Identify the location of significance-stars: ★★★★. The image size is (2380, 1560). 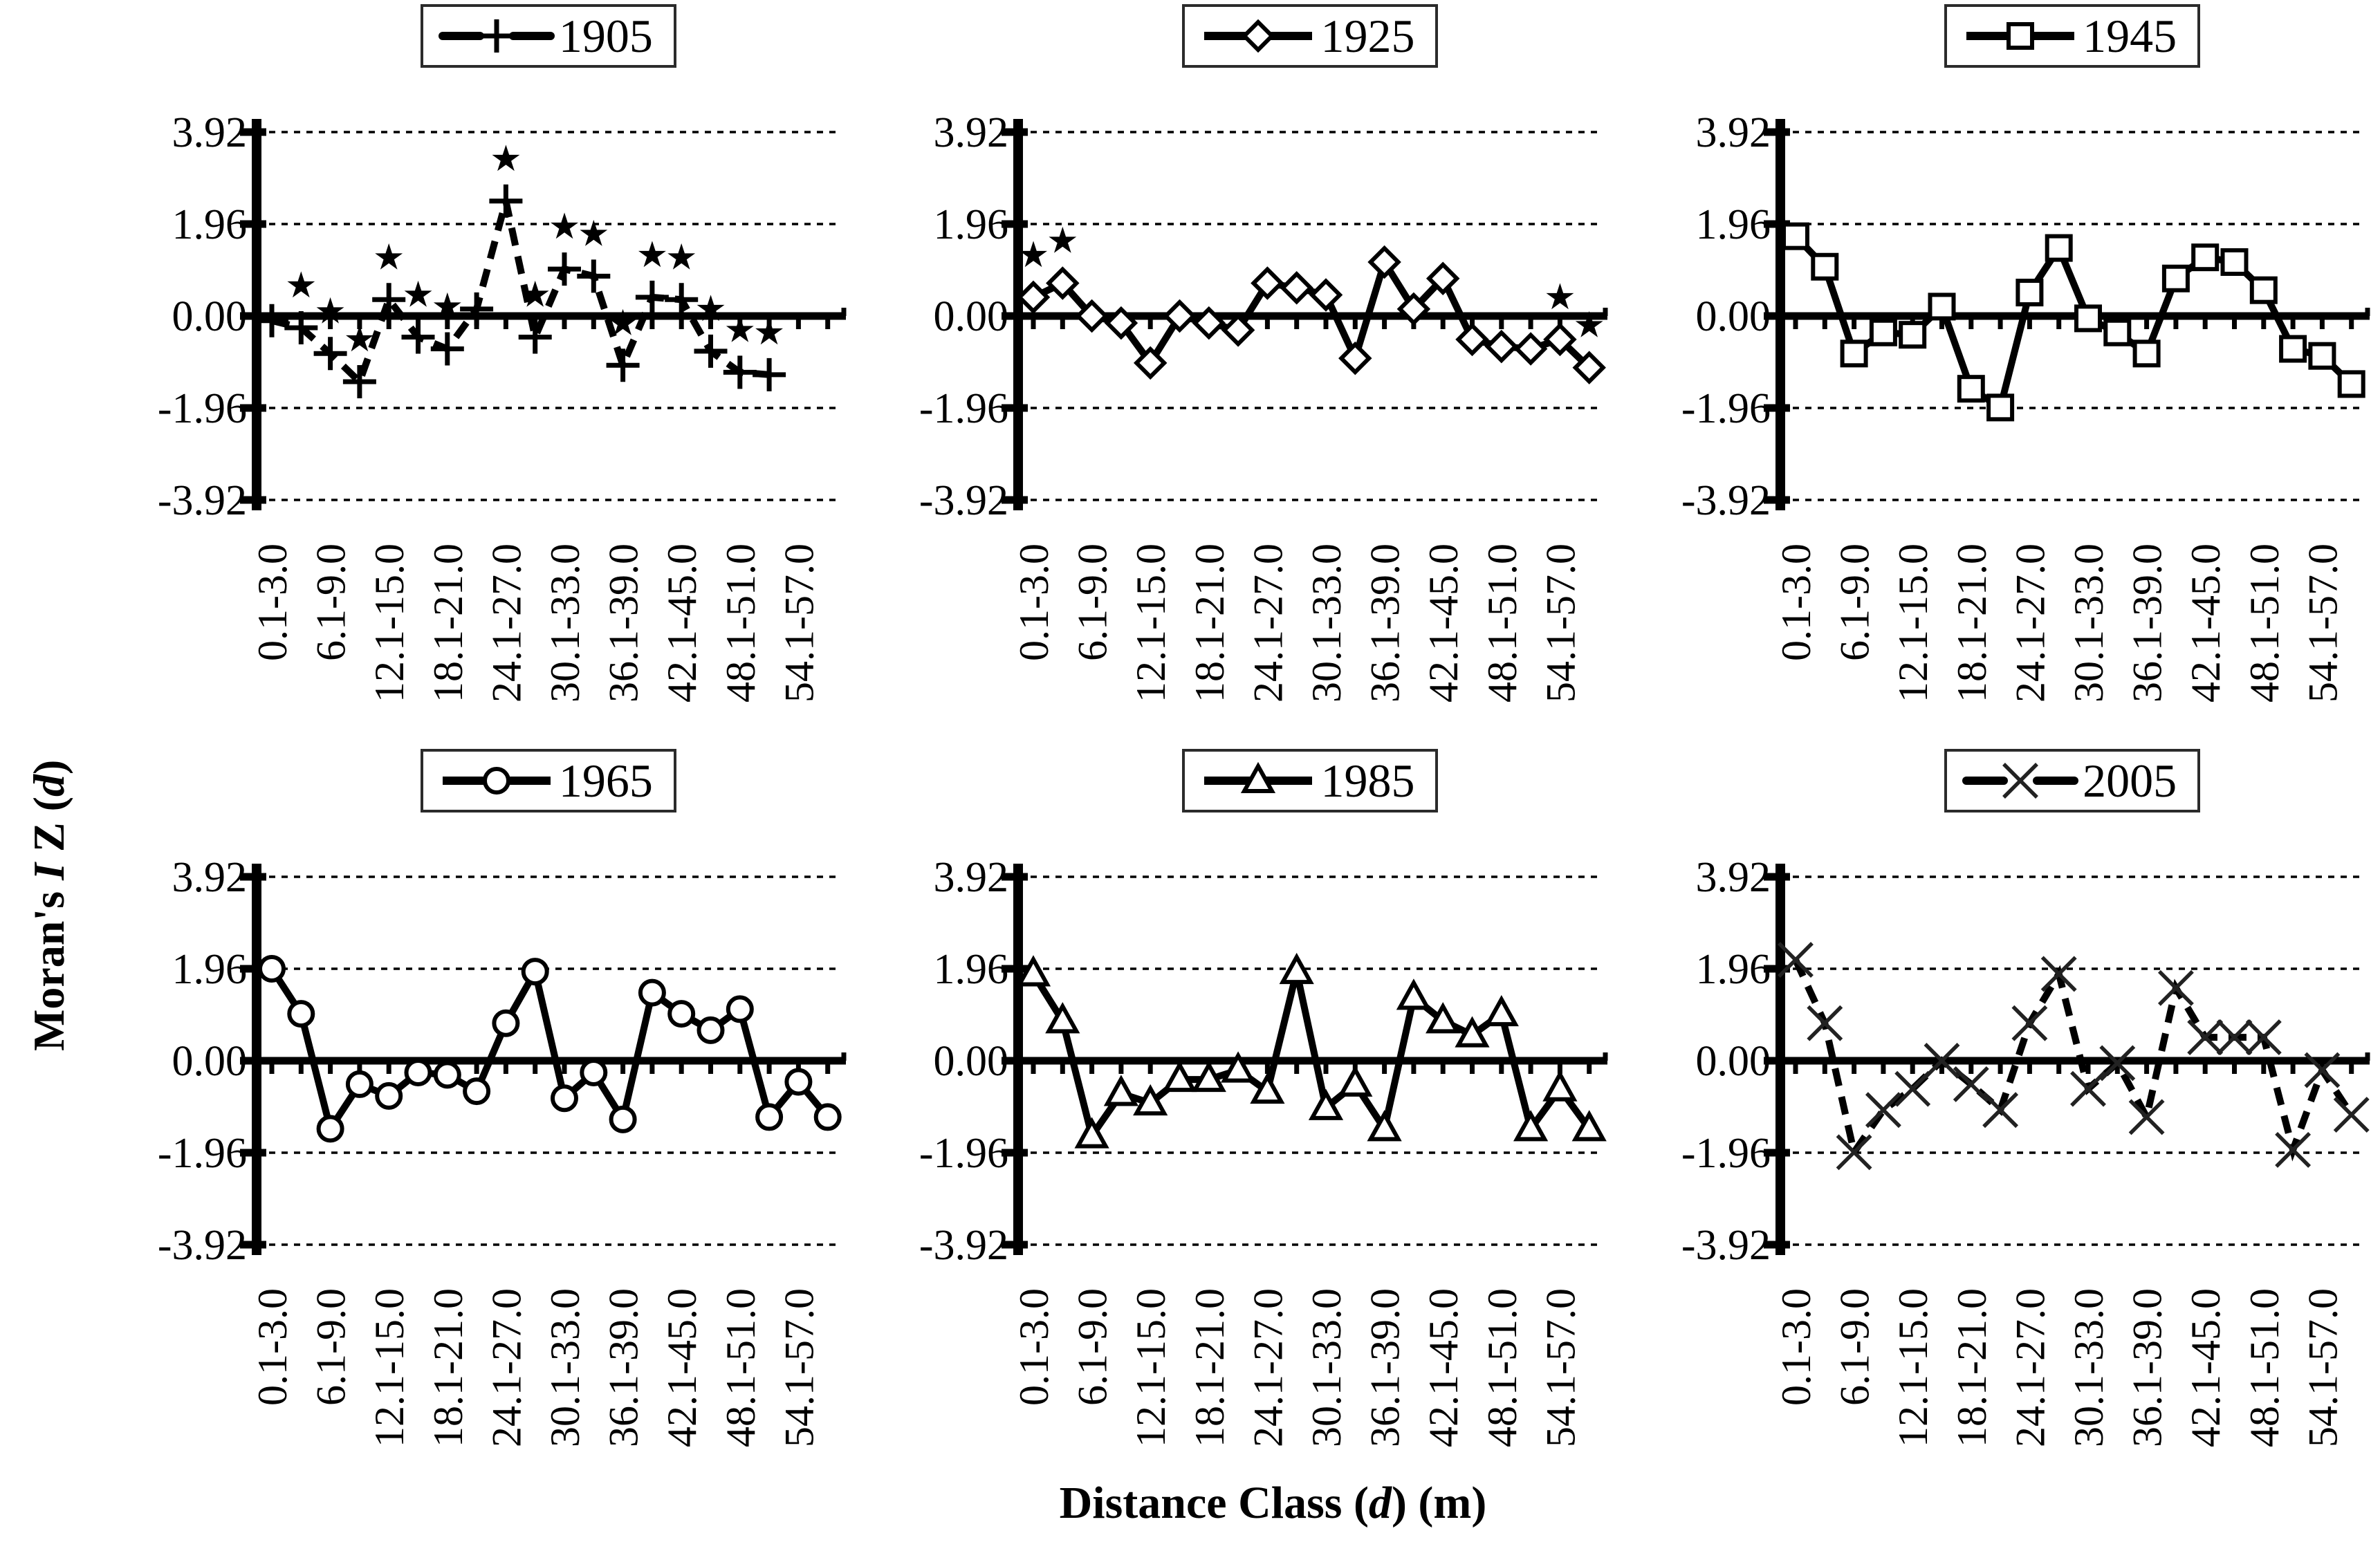
(1311, 283).